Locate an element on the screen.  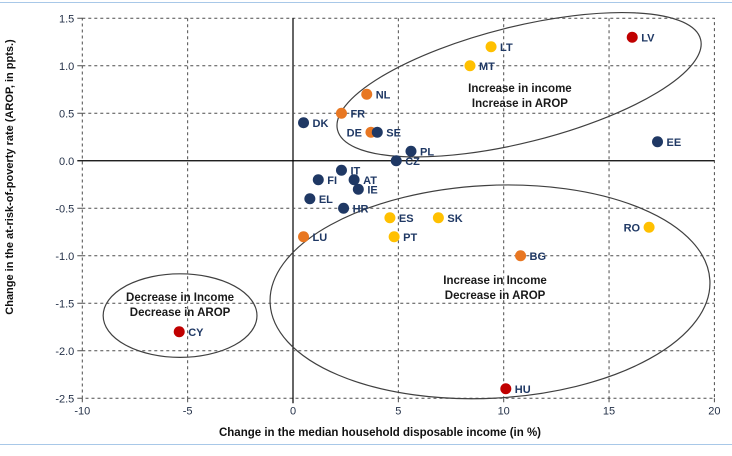
point-IE is located at coordinates (358, 189).